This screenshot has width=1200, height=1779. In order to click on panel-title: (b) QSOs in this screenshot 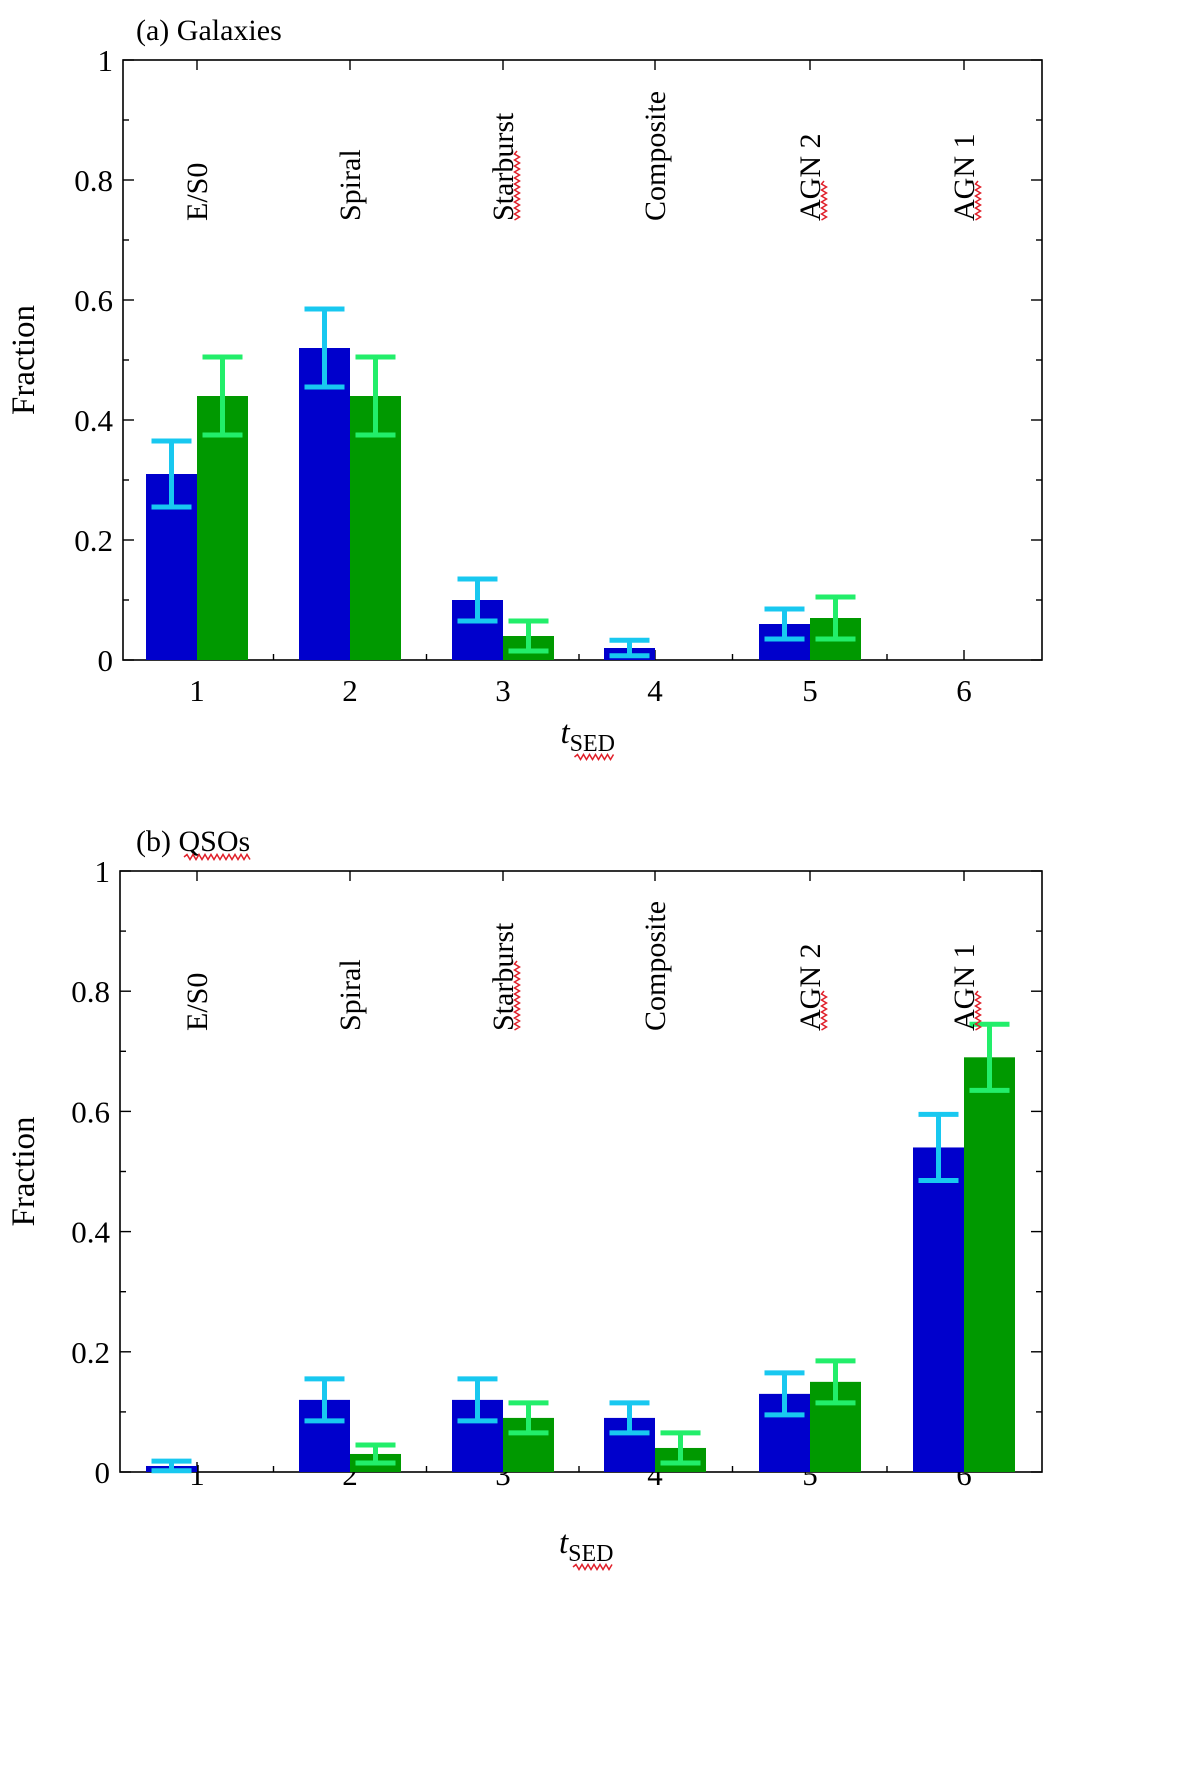, I will do `click(193, 841)`.